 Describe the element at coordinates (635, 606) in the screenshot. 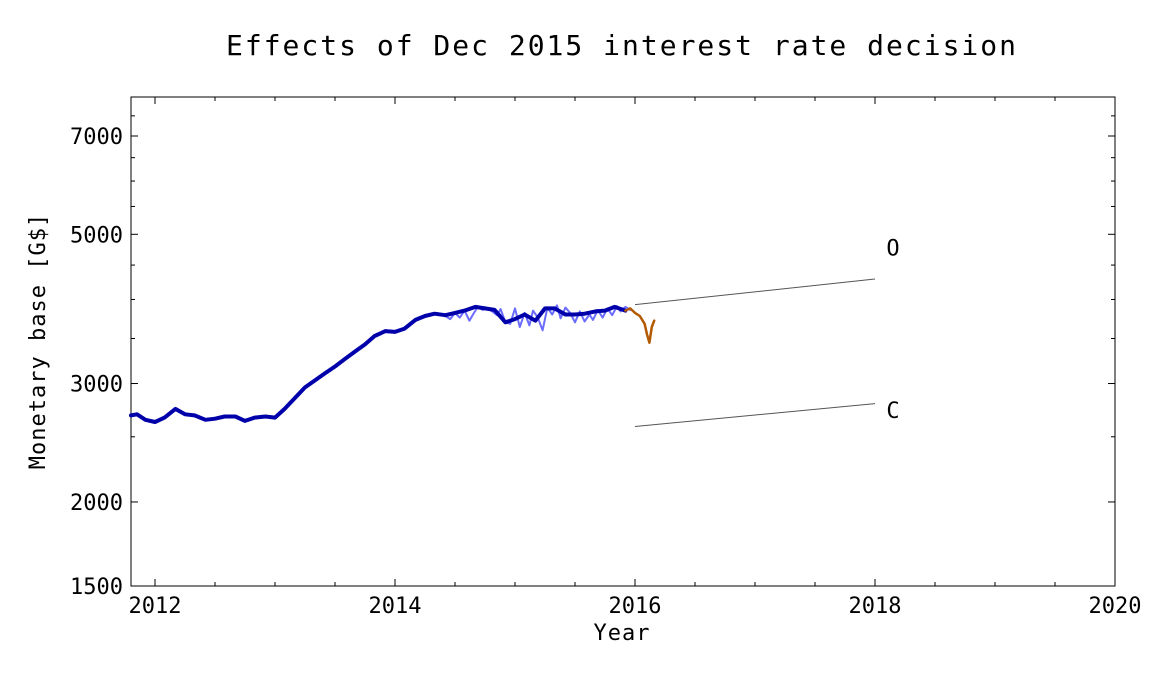

I see `x-tick-label: 2016` at that location.